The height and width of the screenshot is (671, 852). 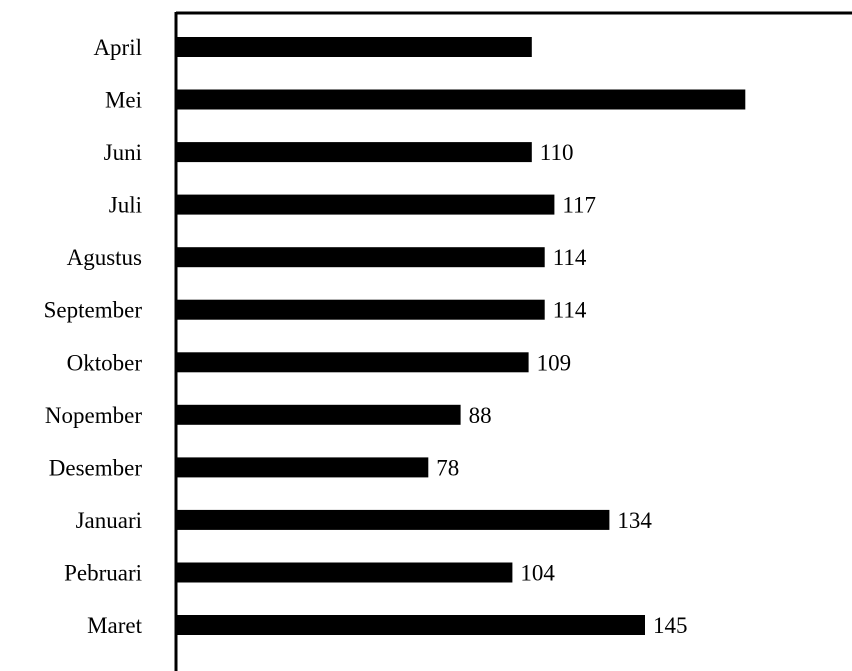 What do you see at coordinates (96, 467) in the screenshot?
I see `category-label-desember: Desember` at bounding box center [96, 467].